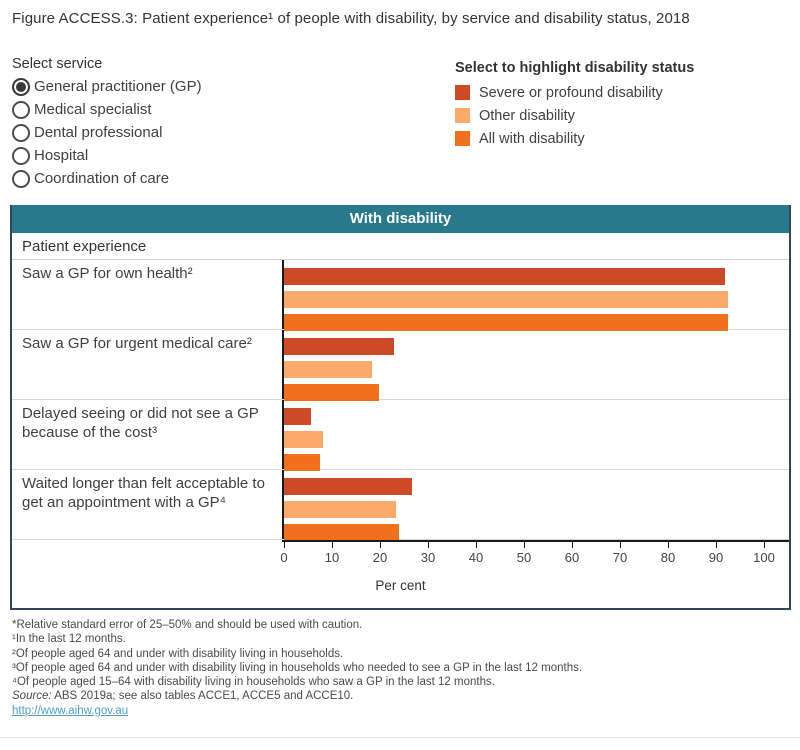  Describe the element at coordinates (380, 557) in the screenshot. I see `x-axis-tick-label: 20` at that location.